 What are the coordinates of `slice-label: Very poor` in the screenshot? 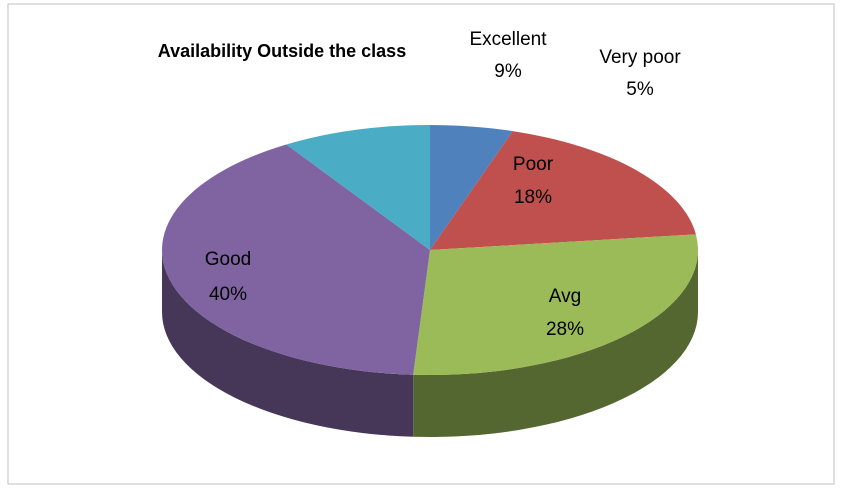 It's located at (640, 57).